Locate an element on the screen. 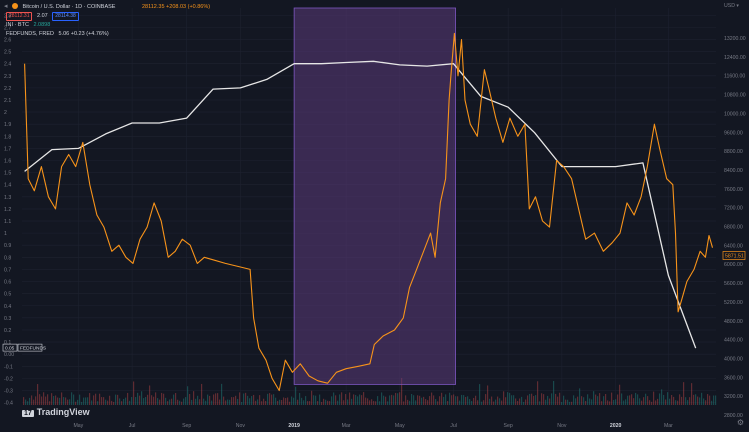  fedfunds-name-tag is located at coordinates (30, 347).